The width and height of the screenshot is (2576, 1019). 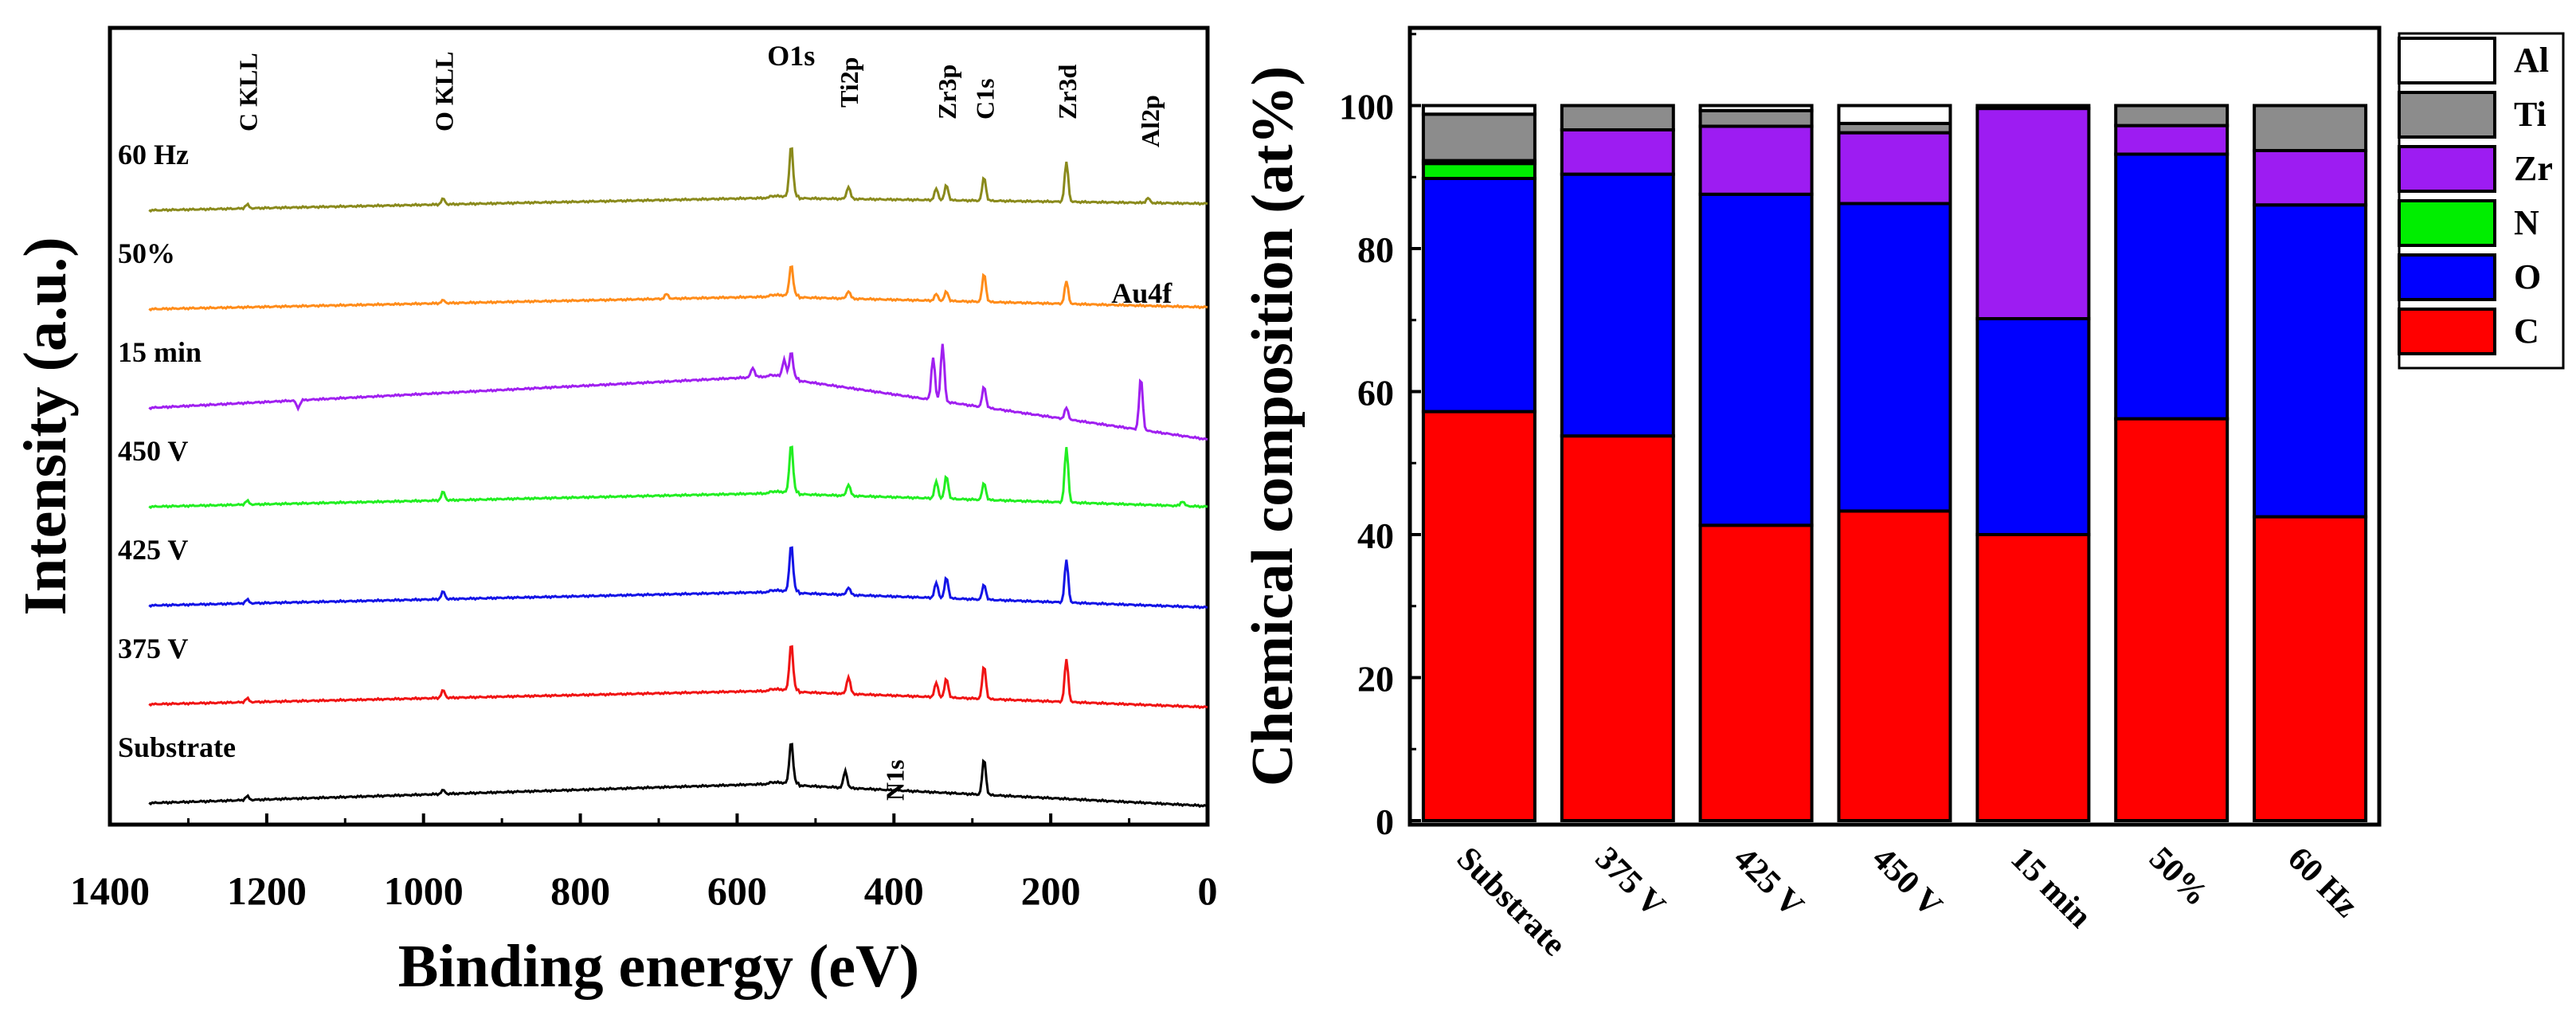 I want to click on bar-15-min-o, so click(x=2033, y=426).